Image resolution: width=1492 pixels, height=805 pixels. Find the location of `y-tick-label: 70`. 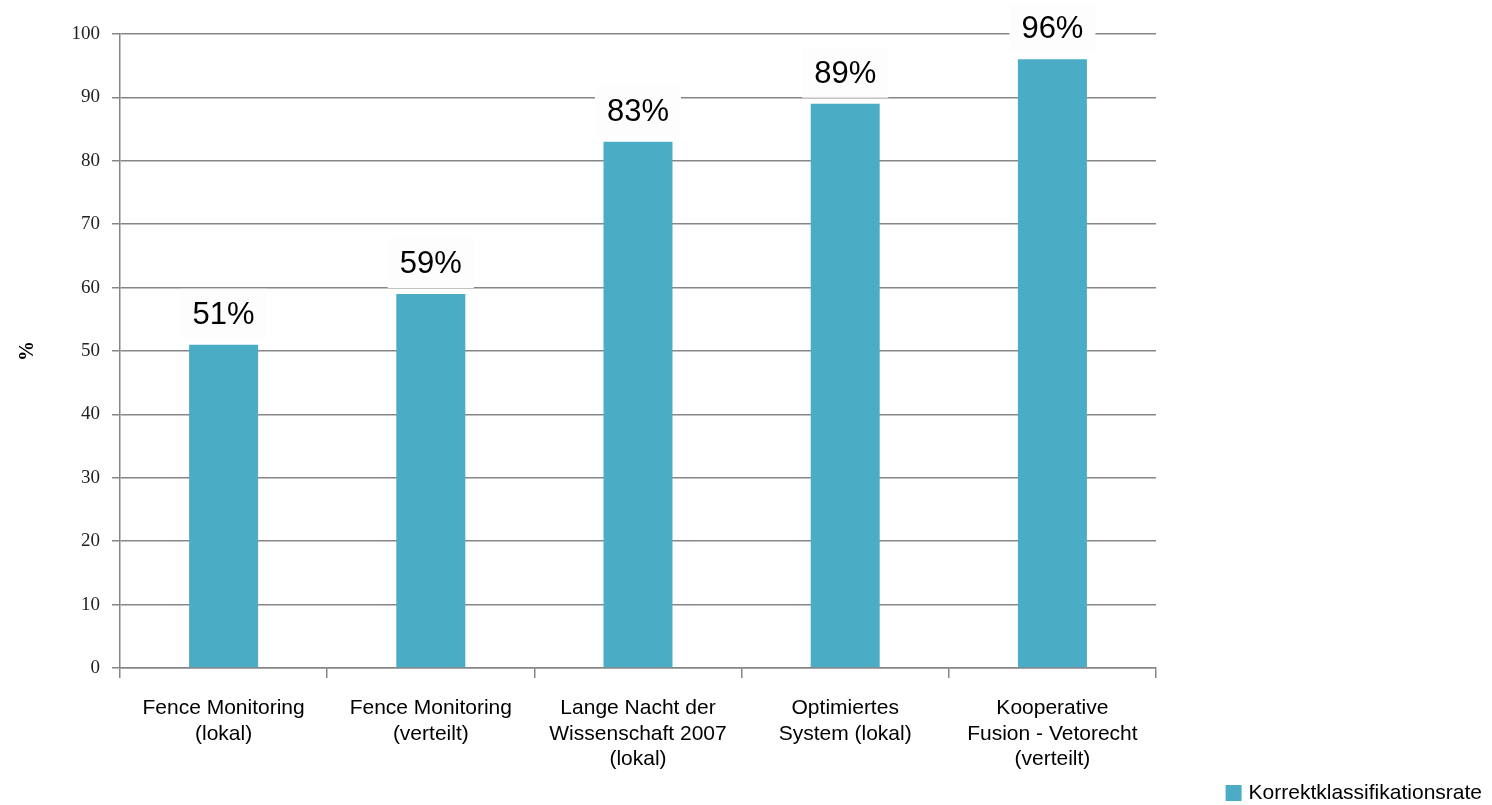

y-tick-label: 70 is located at coordinates (90, 223).